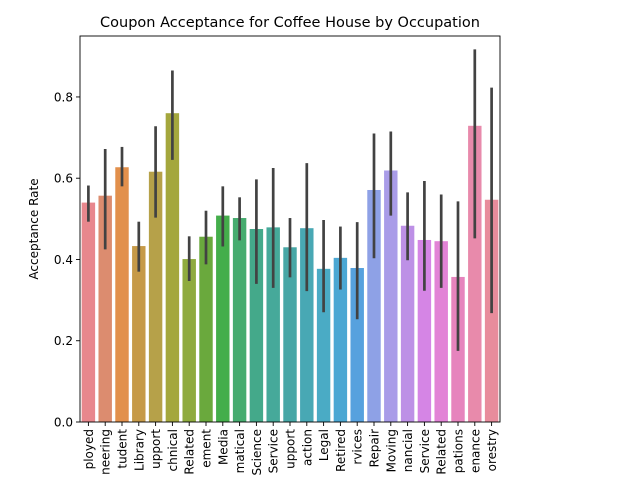 The width and height of the screenshot is (640, 480). What do you see at coordinates (274, 451) in the screenshot?
I see `x-tick-label-11: Service` at bounding box center [274, 451].